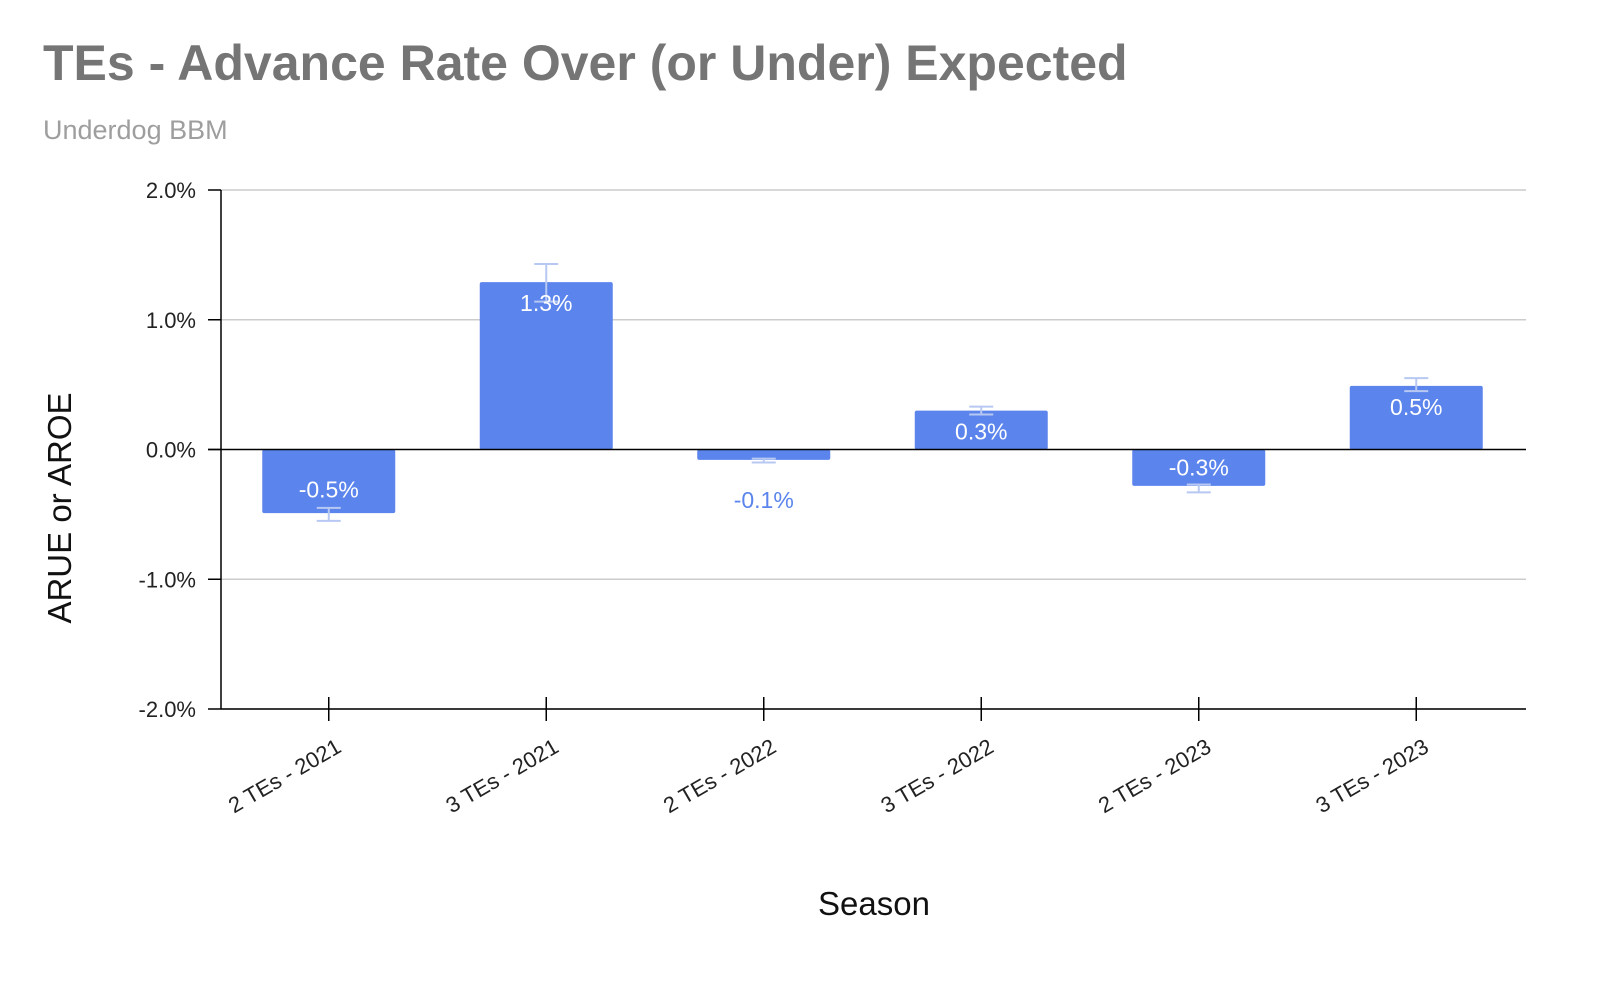  What do you see at coordinates (167, 579) in the screenshot?
I see `y-tick-label: -1.0%` at bounding box center [167, 579].